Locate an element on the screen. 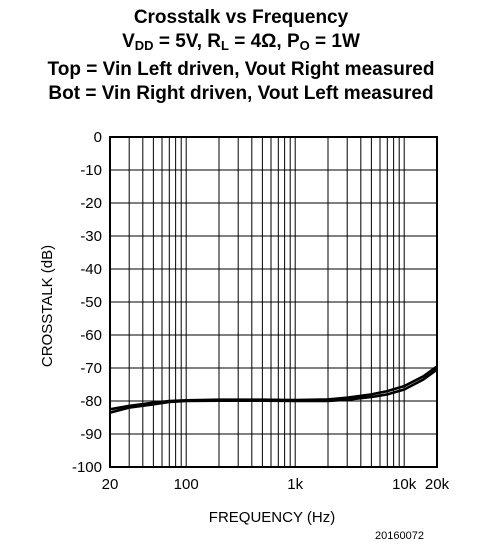  y-tick-label: -40 is located at coordinates (91, 269).